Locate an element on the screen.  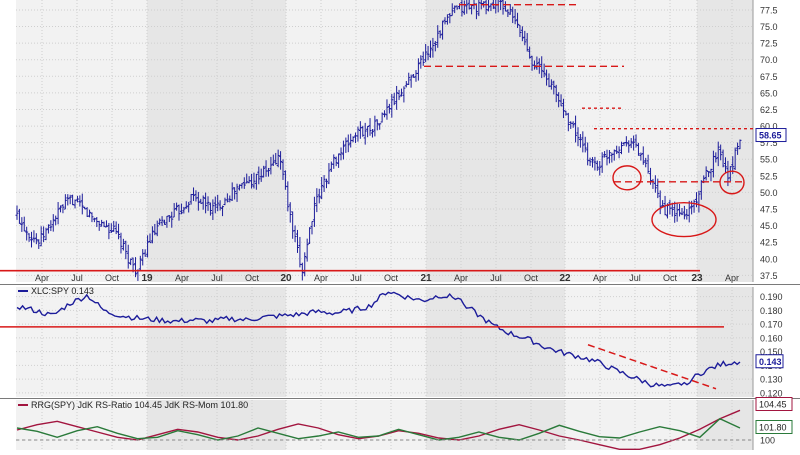
rs-y-tick-label: 0.130 is located at coordinates (771, 380).